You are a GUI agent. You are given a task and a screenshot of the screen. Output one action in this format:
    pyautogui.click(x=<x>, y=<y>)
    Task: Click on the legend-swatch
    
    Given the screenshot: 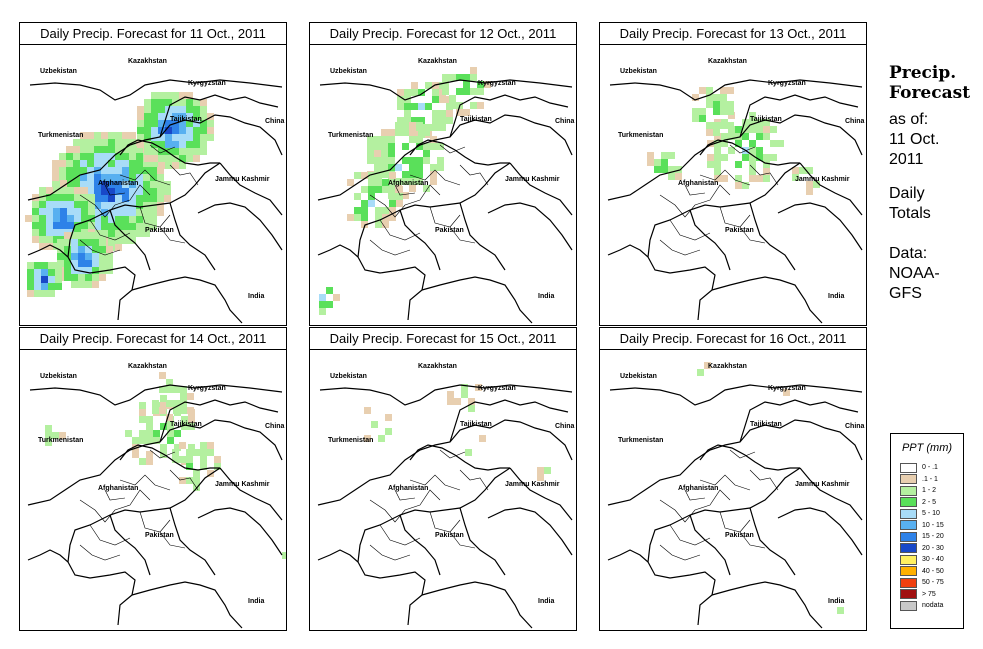 What is the action you would take?
    pyautogui.click(x=908, y=467)
    